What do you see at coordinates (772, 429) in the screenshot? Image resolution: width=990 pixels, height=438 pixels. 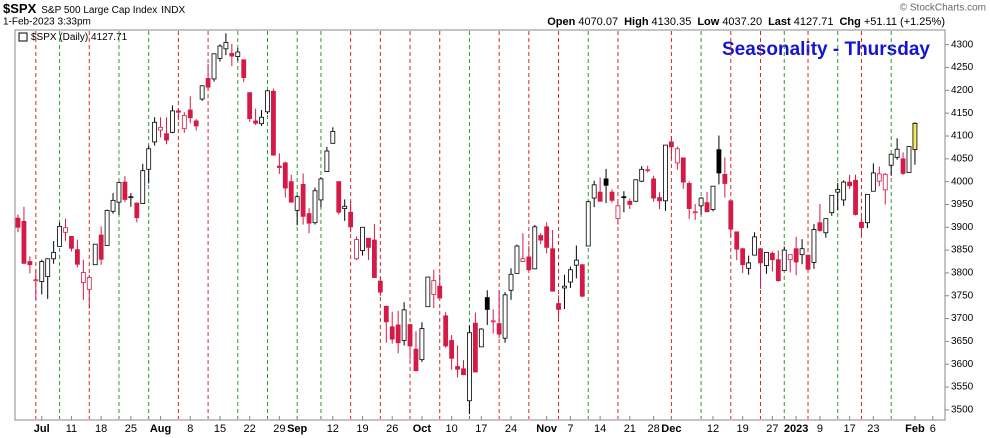 I see `x-tick-label: 27` at bounding box center [772, 429].